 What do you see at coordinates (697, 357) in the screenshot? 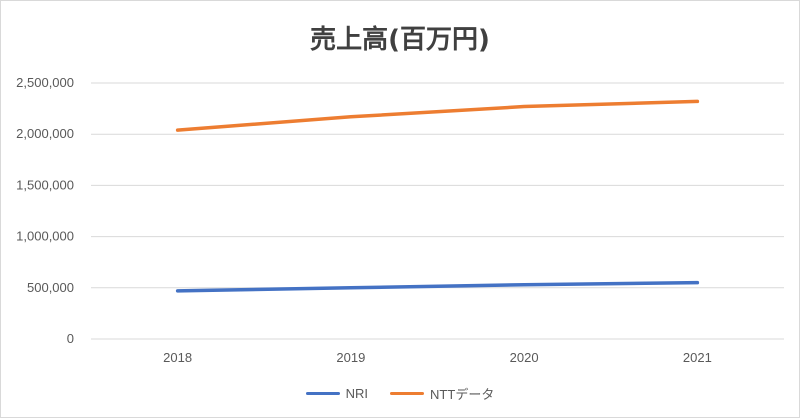
I see `x-tick-label: 2021` at bounding box center [697, 357].